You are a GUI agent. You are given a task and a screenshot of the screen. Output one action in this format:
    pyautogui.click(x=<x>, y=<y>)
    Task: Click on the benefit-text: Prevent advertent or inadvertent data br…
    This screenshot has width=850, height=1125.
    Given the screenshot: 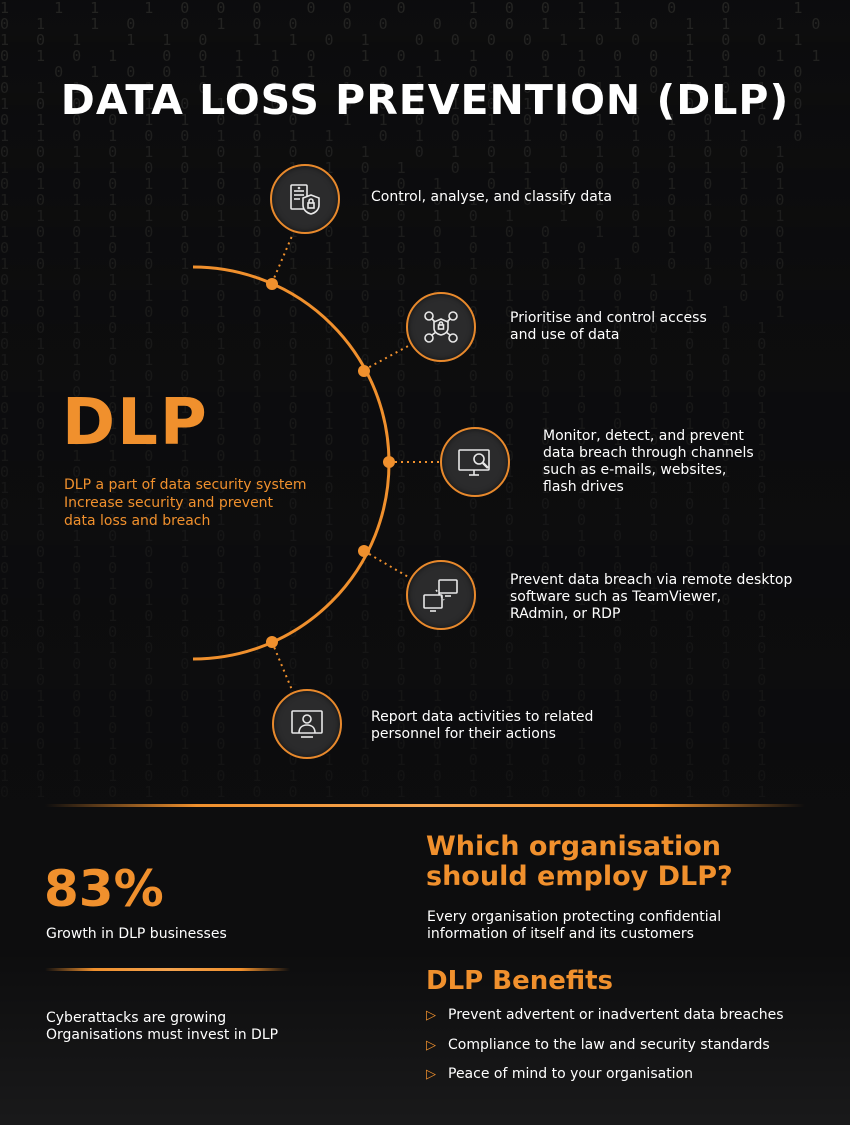 What is the action you would take?
    pyautogui.click(x=616, y=1015)
    